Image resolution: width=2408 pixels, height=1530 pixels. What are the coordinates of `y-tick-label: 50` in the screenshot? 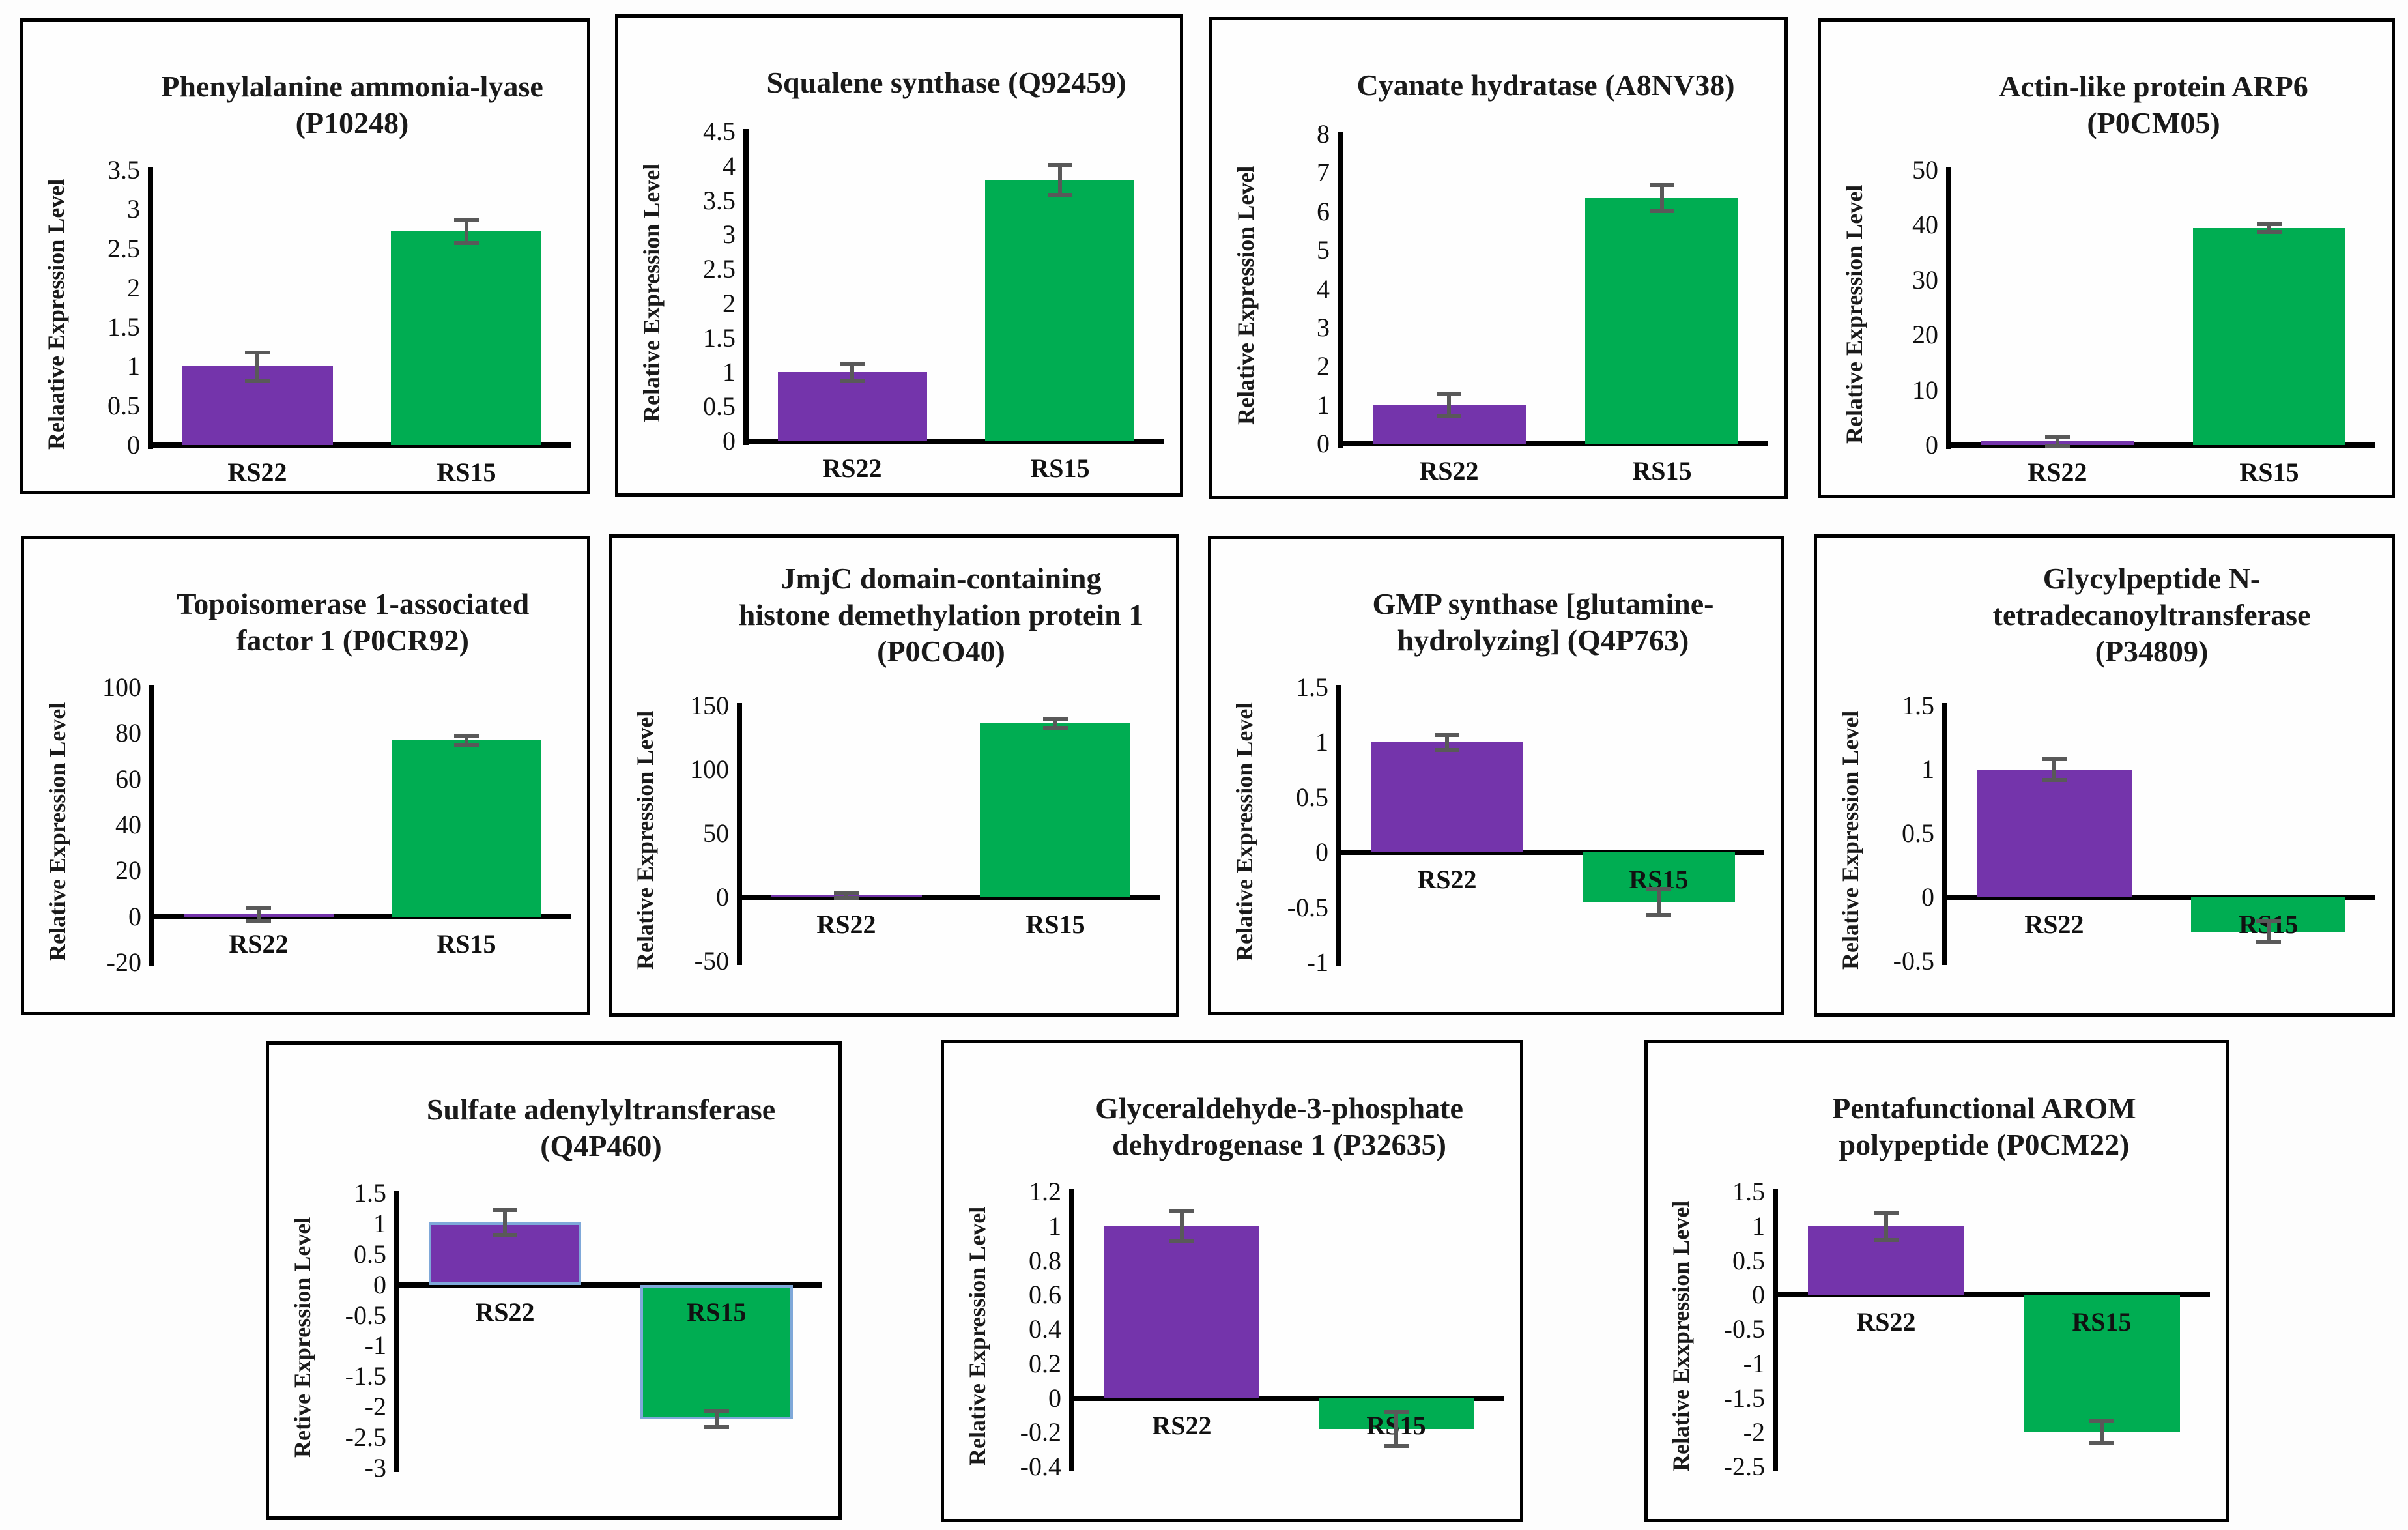 It's located at (1925, 169).